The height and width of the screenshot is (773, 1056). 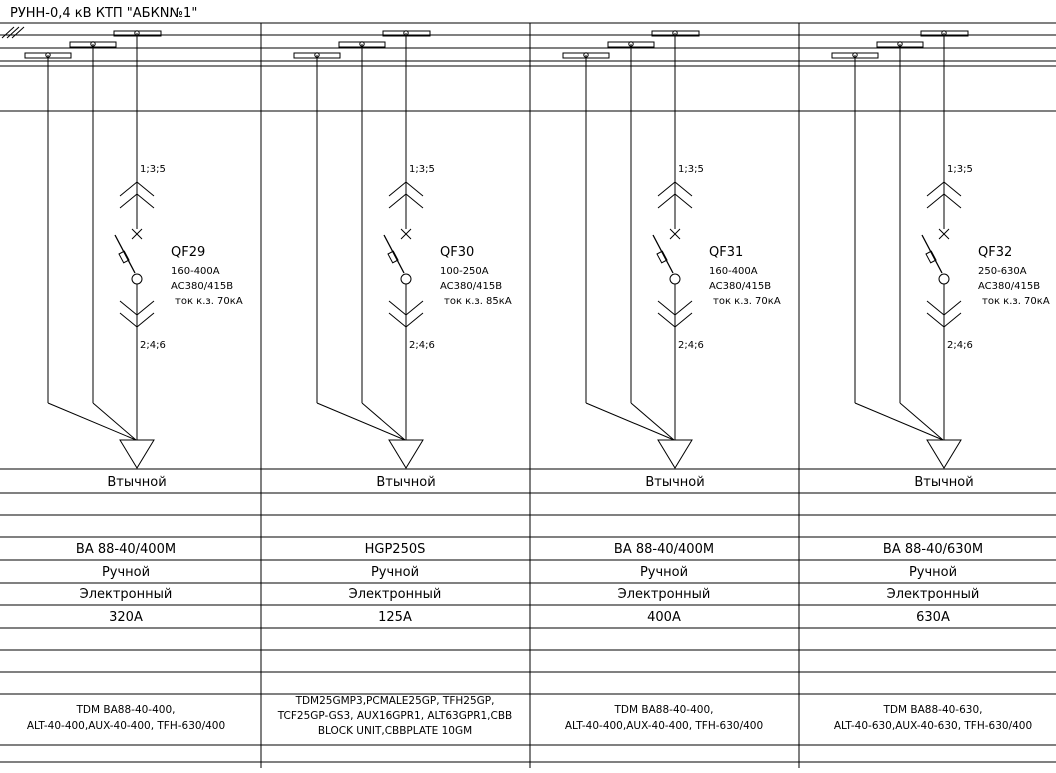 What do you see at coordinates (933, 710) in the screenshot?
I see `cell-accessories-line: TDM BA88-40-630,` at bounding box center [933, 710].